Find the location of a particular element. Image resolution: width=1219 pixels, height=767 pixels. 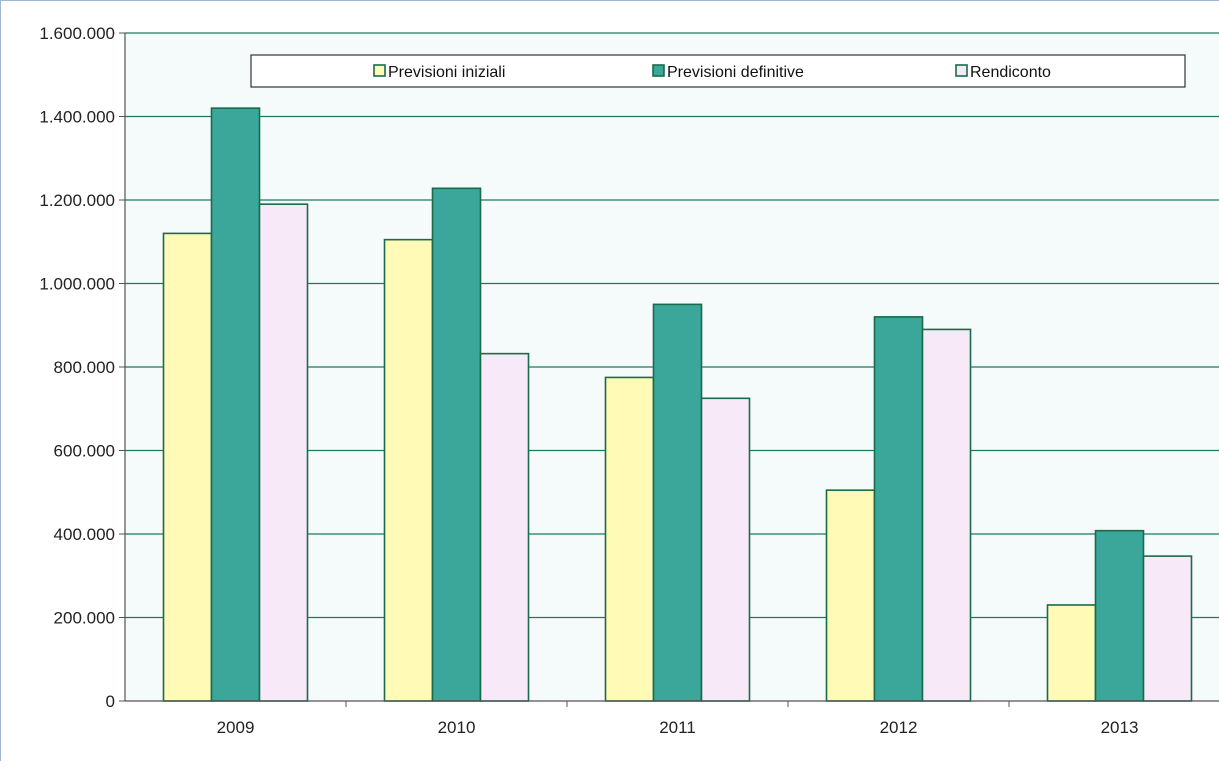

y-tick-label: 200.000 is located at coordinates (84, 618).